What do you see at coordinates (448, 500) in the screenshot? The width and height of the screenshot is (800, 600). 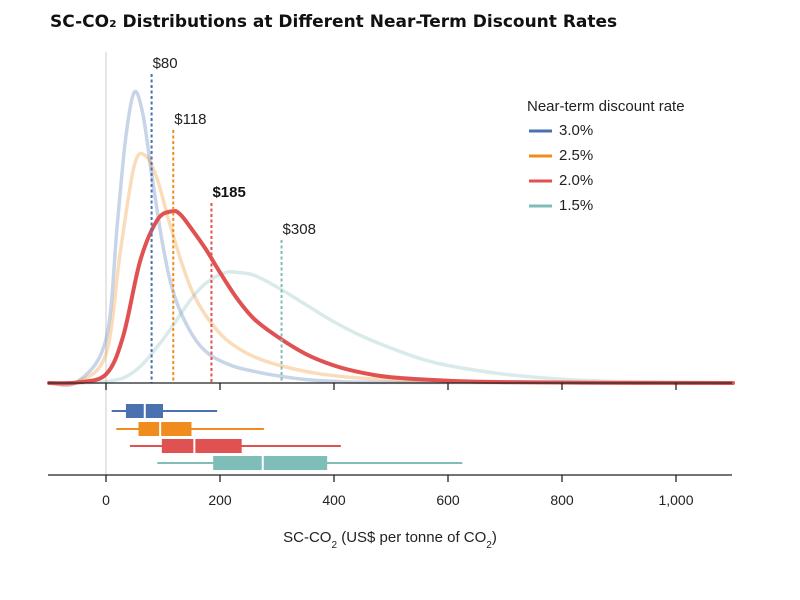 I see `x-tick-label: 600` at bounding box center [448, 500].